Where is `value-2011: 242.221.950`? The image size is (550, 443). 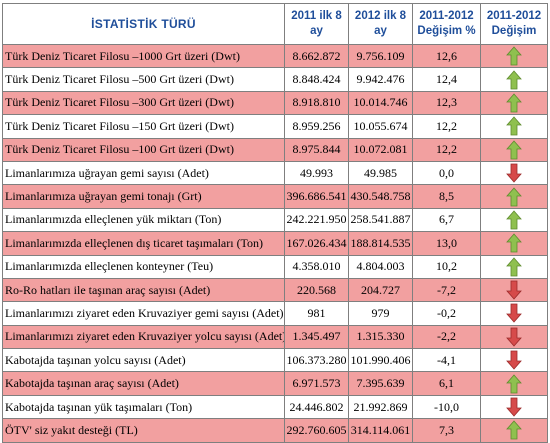 value-2011: 242.221.950 is located at coordinates (316, 220).